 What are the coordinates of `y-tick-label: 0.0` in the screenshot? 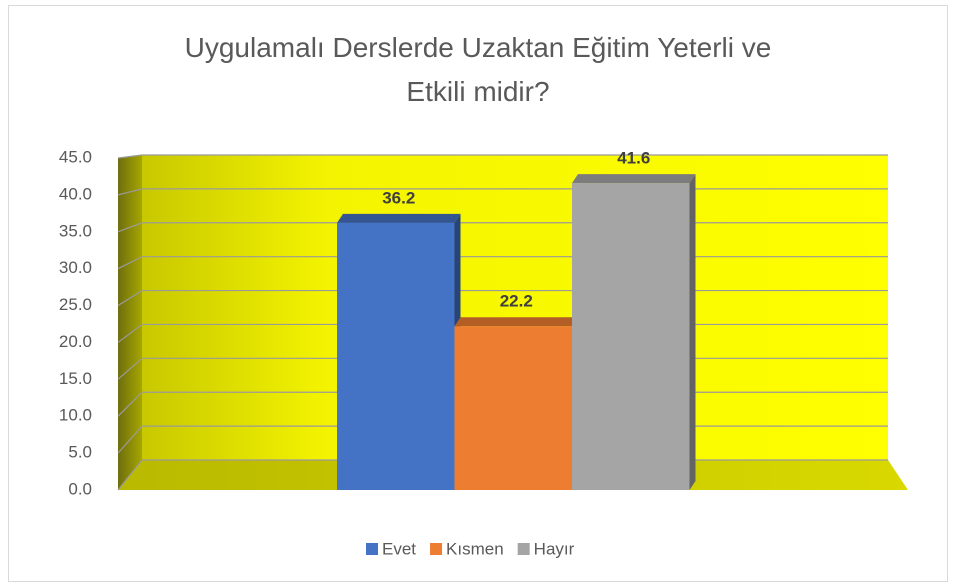 It's located at (80, 488).